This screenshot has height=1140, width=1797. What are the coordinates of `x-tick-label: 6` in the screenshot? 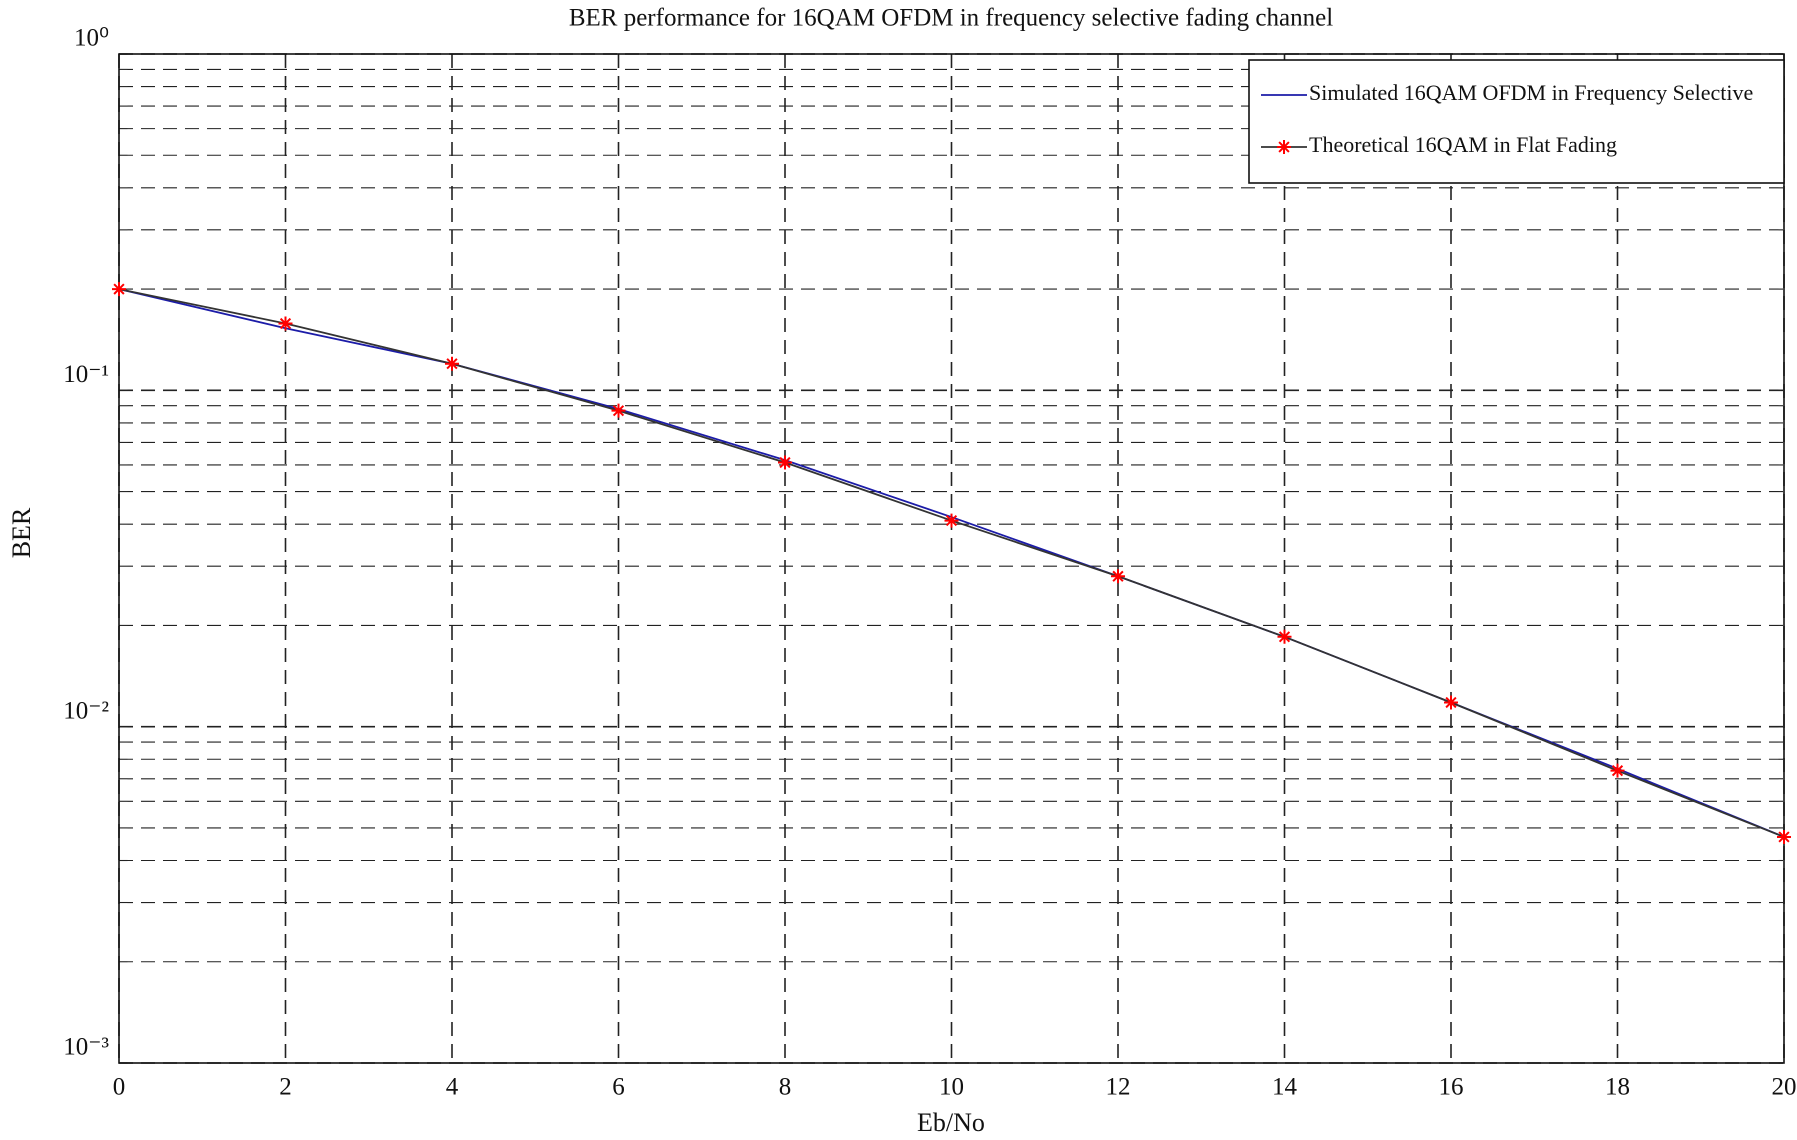 It's located at (618, 1087).